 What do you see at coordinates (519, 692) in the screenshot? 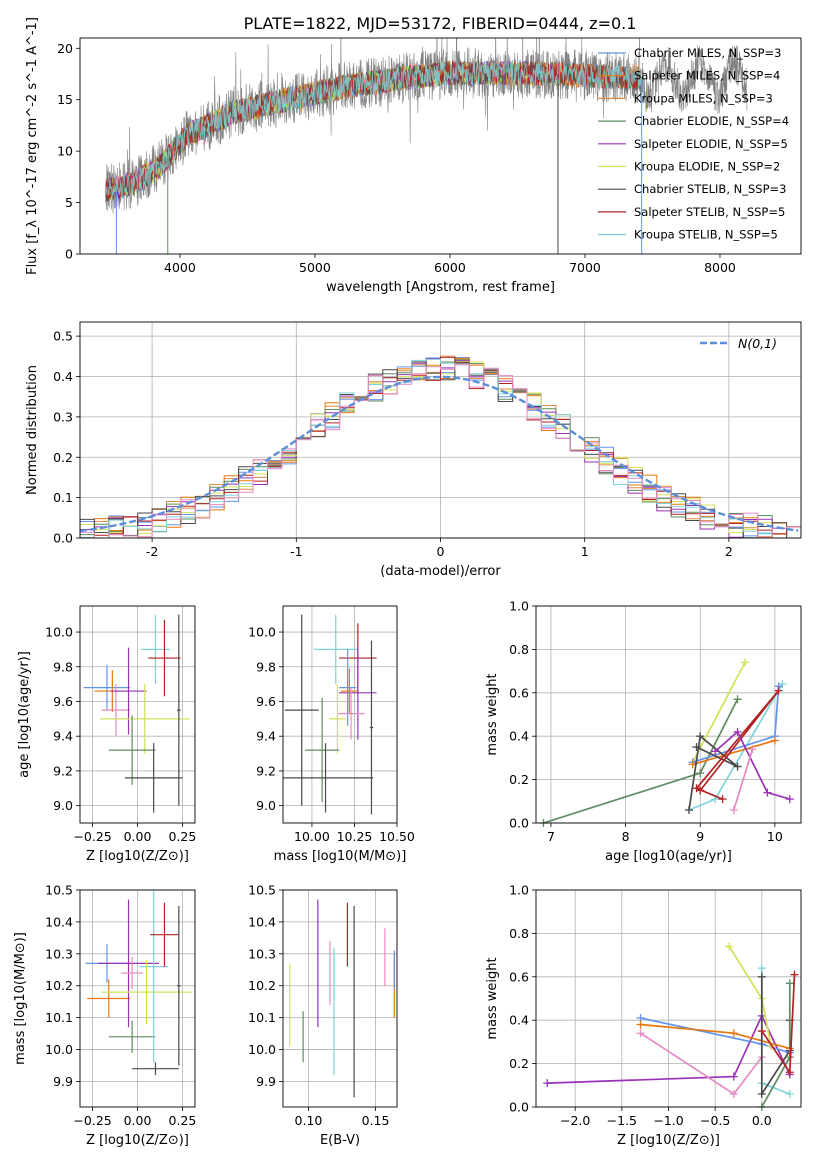
I see `y-tick-label: 0.6` at bounding box center [519, 692].